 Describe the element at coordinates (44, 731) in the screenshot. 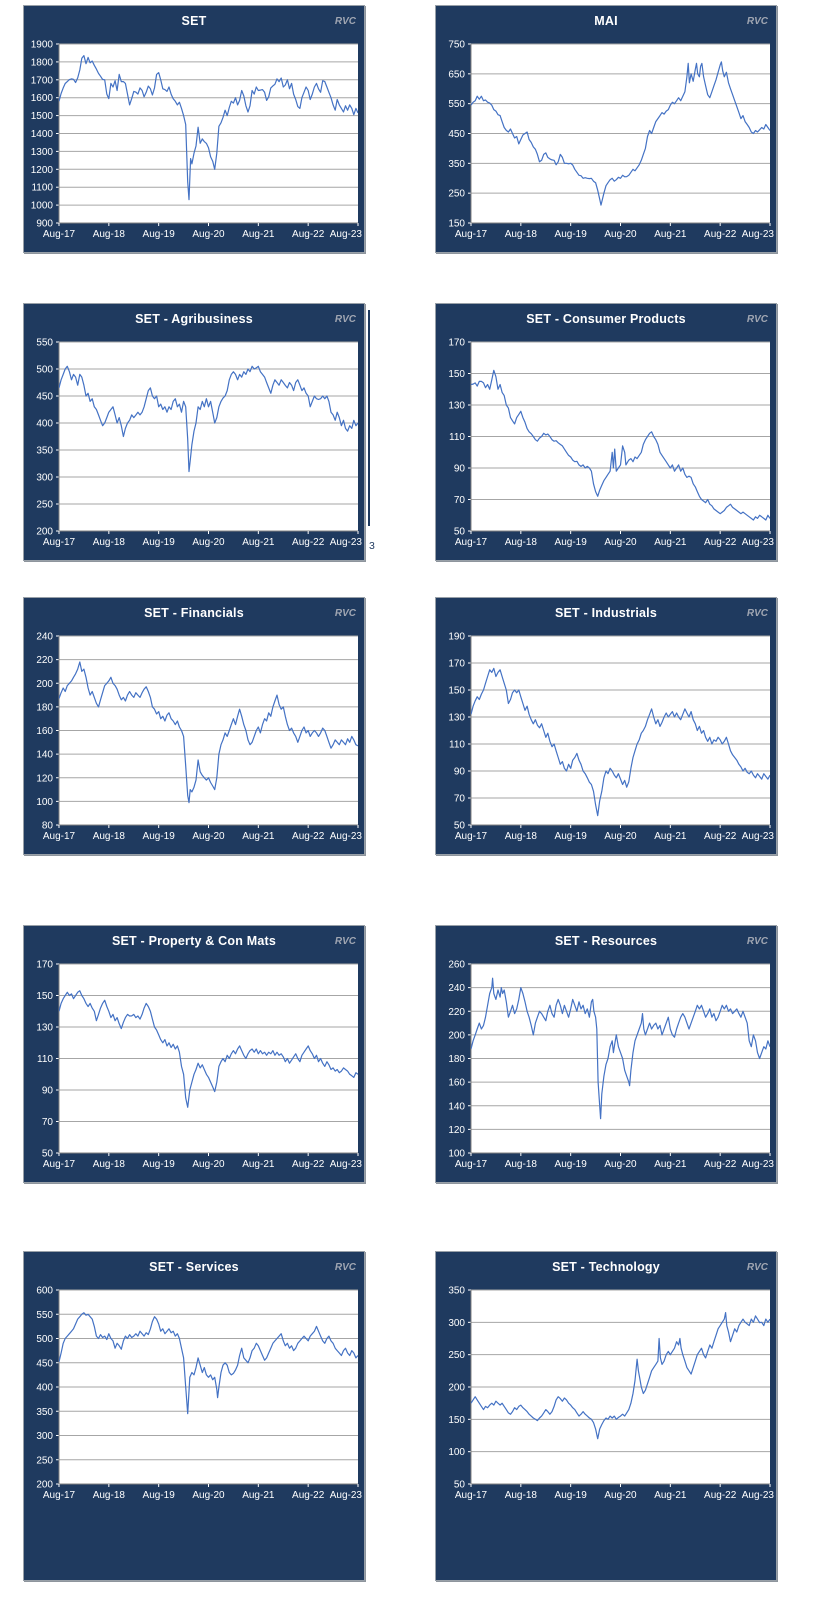

I see `y-axis-label: 160` at that location.